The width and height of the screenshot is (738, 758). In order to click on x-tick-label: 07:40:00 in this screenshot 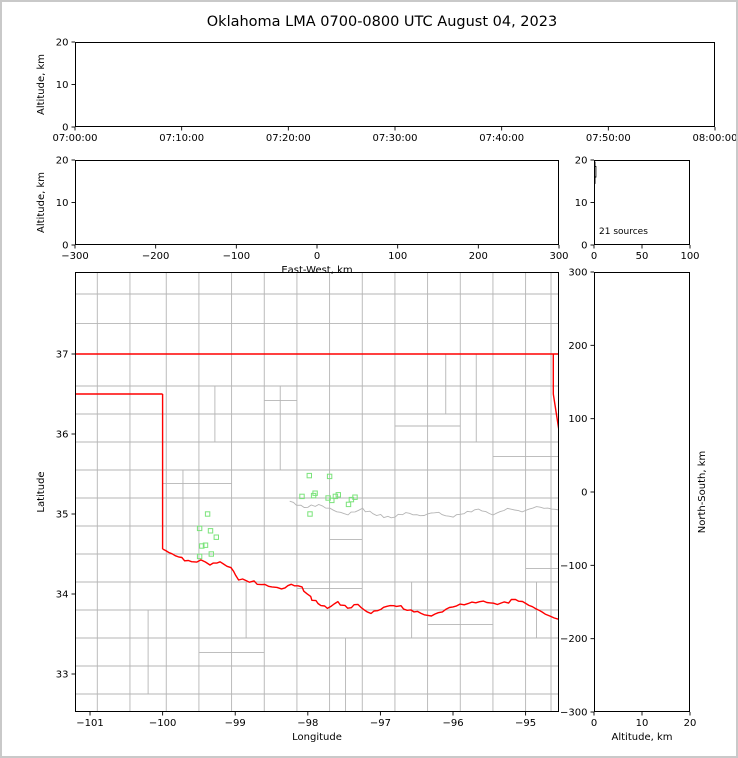, I will do `click(501, 138)`.